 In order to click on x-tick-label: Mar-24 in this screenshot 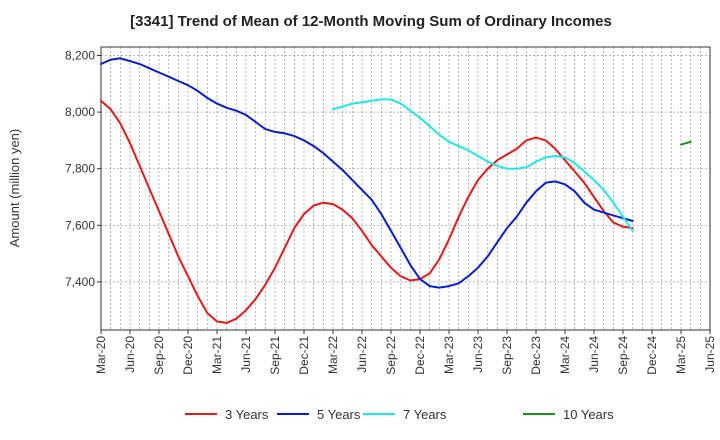, I will do `click(565, 355)`.